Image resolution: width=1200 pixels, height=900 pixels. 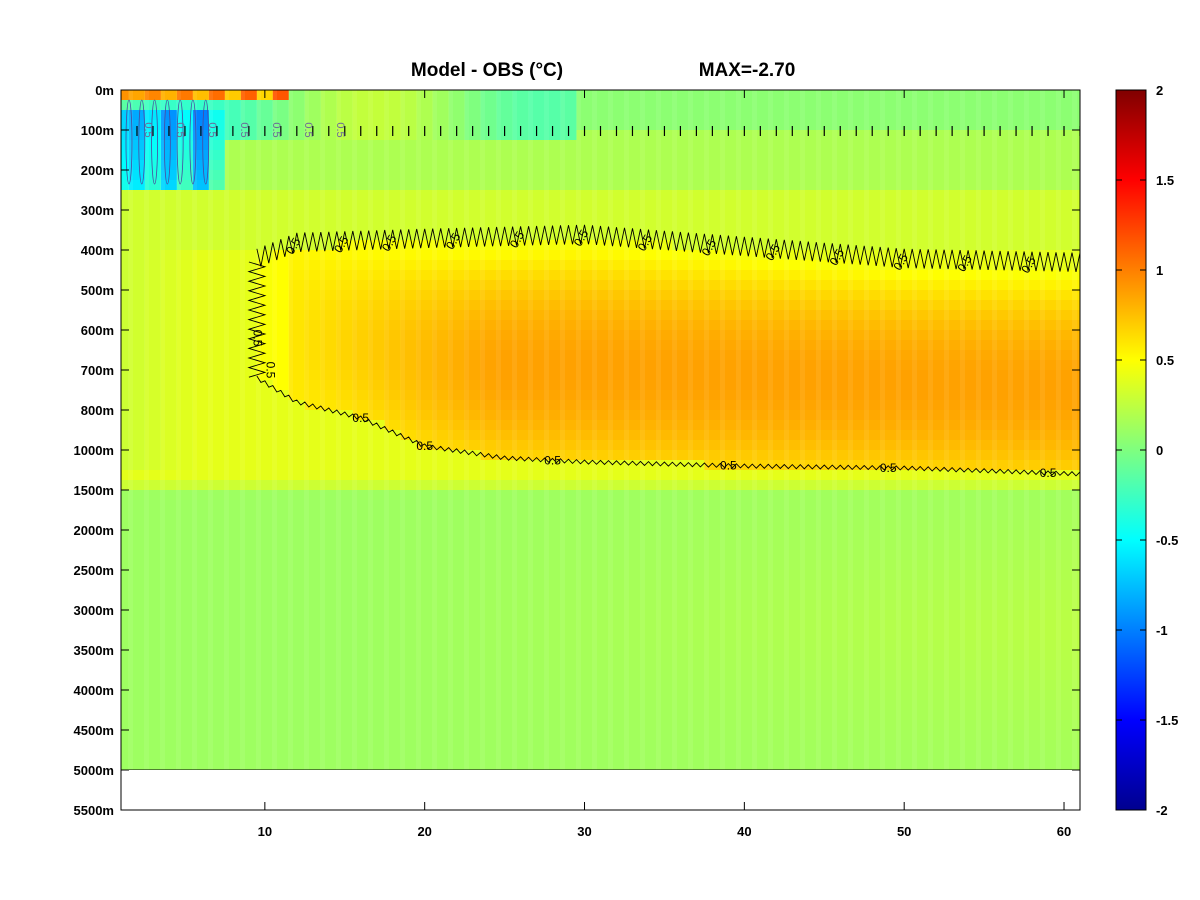 What do you see at coordinates (94, 770) in the screenshot?
I see `y-tick-label: 5000m` at bounding box center [94, 770].